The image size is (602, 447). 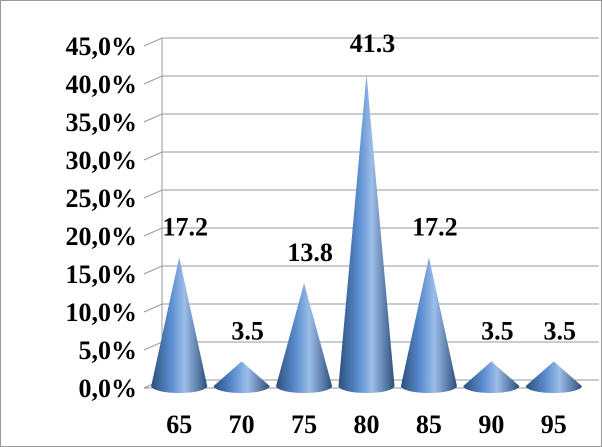 I want to click on x-tick-label: 75, so click(x=304, y=424).